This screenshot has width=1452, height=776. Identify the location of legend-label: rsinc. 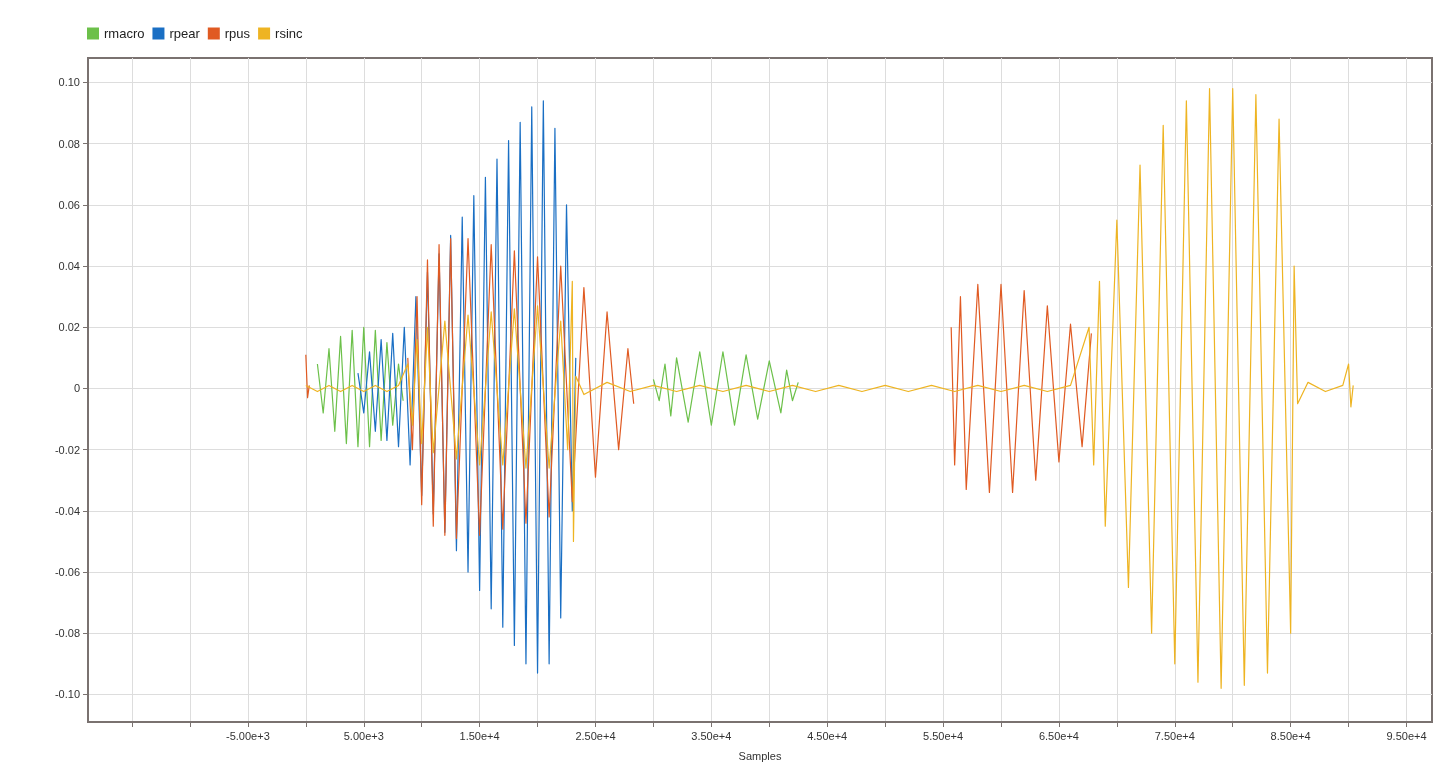
(289, 33).